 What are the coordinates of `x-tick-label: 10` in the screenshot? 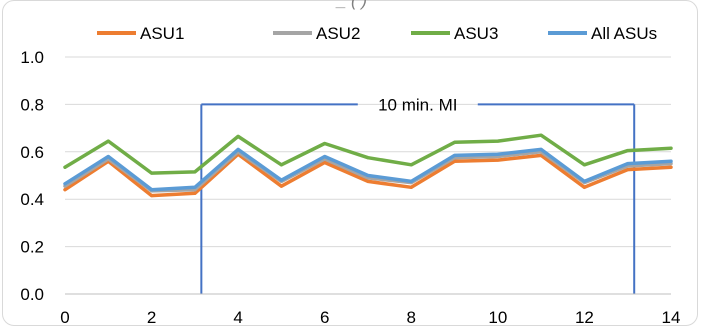 It's located at (497, 317).